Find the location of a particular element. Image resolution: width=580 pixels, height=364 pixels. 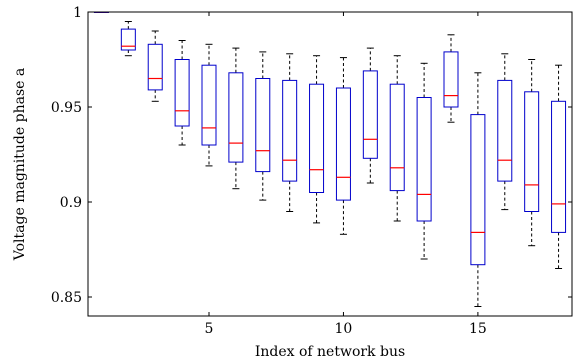

x-axis-label: Index of network bus is located at coordinates (330, 352).